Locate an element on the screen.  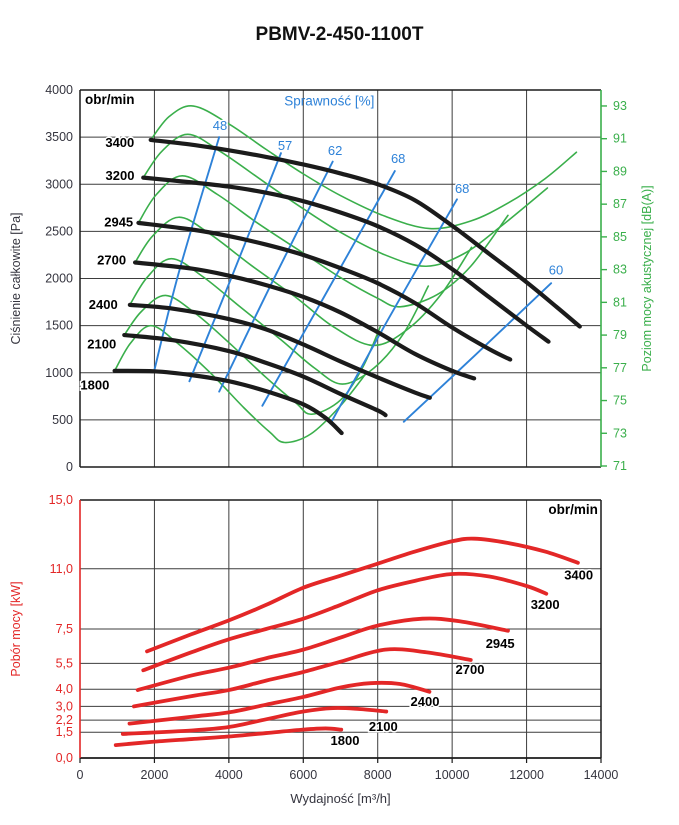
noise-tick-label: 93 is located at coordinates (620, 106).